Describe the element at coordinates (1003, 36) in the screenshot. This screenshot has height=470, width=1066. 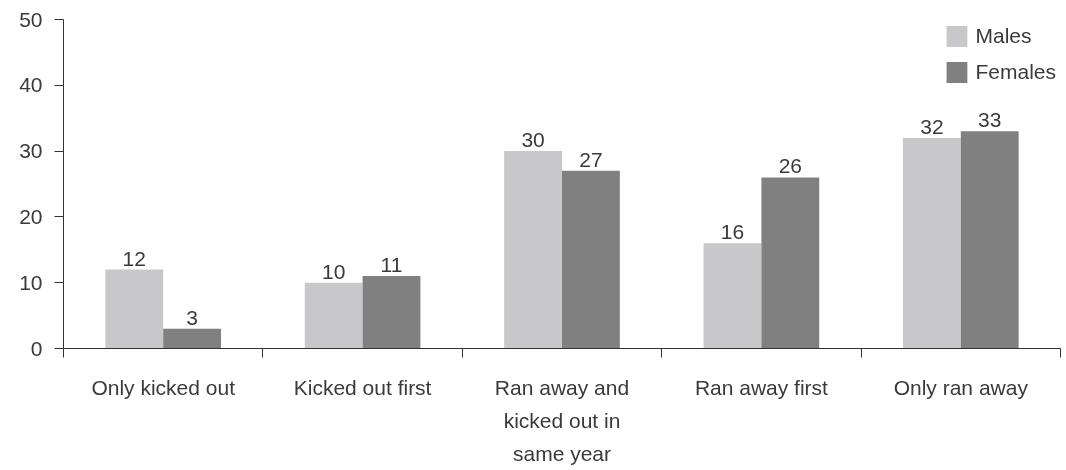
I see `legend-label: Males` at that location.